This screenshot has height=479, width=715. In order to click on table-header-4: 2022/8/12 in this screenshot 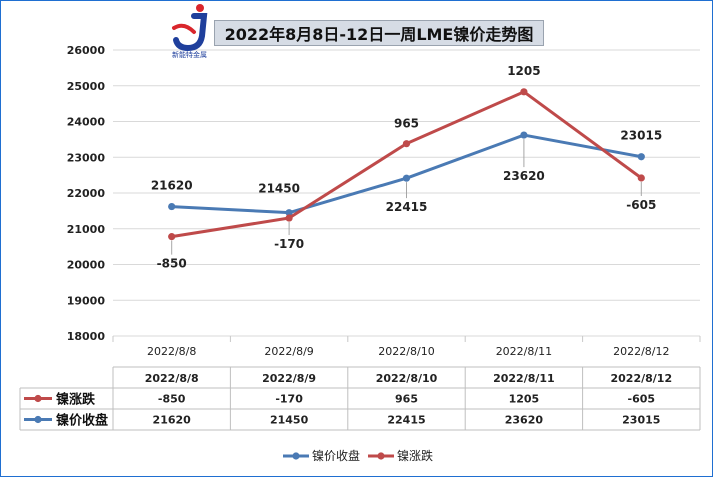, I will do `click(641, 378)`.